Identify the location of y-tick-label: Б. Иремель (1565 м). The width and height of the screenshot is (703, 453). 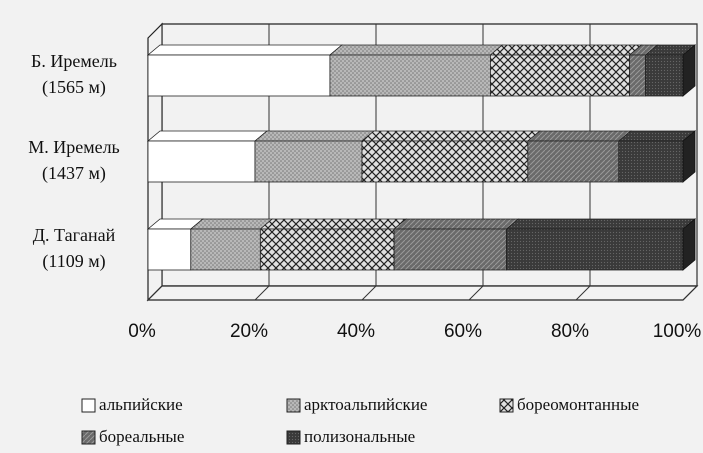
(74, 74).